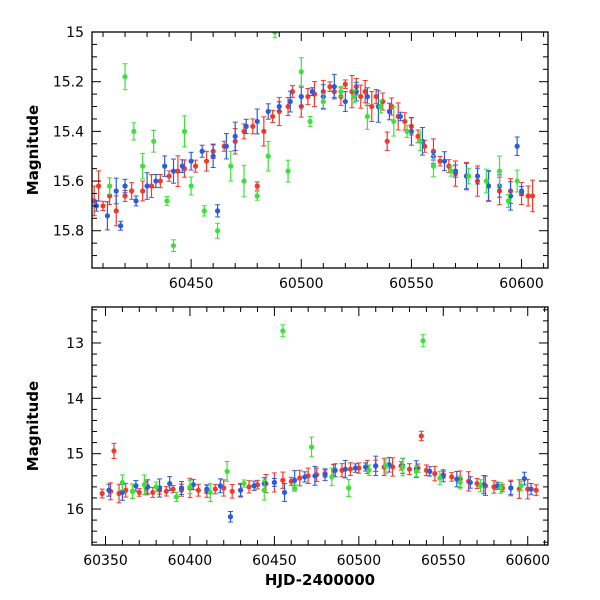 The width and height of the screenshot is (600, 600). I want to click on y-tick-label: 15.2, so click(68, 83).